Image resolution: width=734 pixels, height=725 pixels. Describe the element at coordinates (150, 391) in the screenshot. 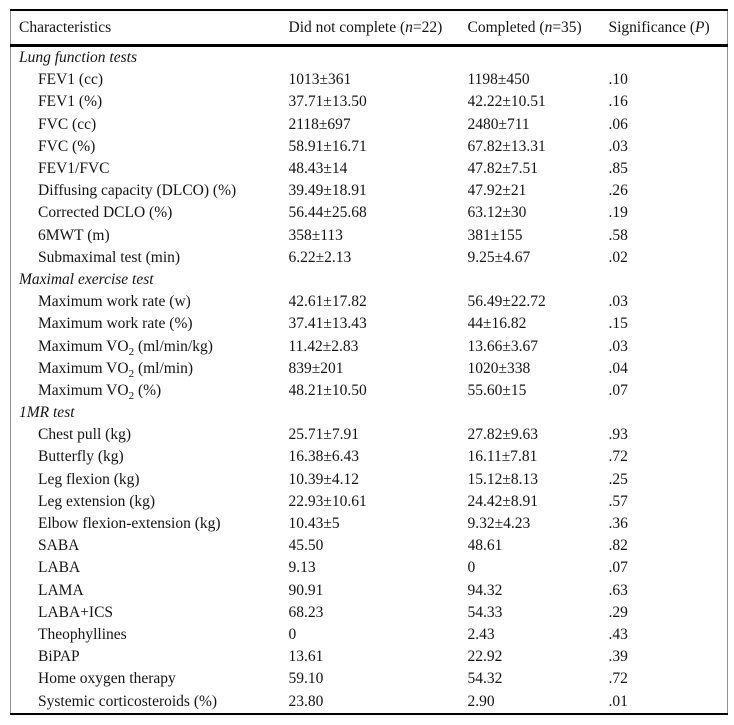

I see `row-label: Maximum VO2 (%)` at that location.